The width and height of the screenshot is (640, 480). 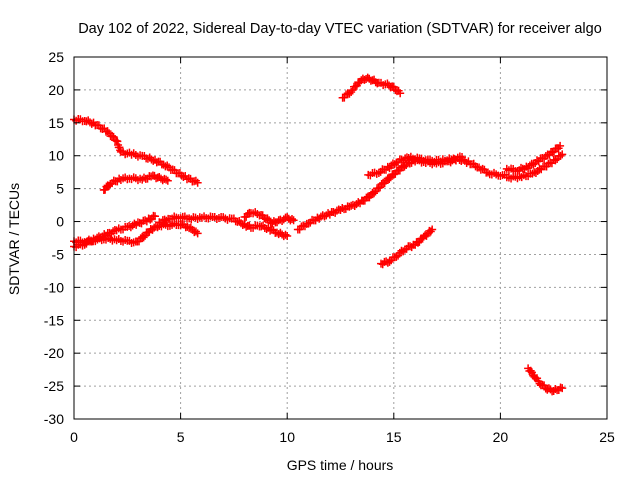 What do you see at coordinates (56, 123) in the screenshot?
I see `y-tick-label: 15` at bounding box center [56, 123].